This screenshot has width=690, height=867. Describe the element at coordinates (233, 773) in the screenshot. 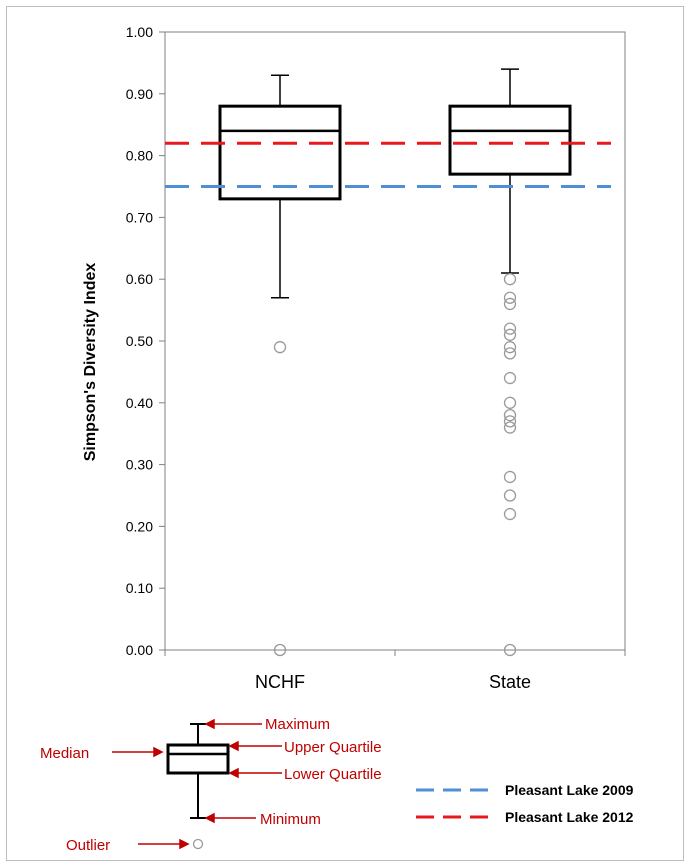

I see `arrowhead-lower-quartile` at that location.